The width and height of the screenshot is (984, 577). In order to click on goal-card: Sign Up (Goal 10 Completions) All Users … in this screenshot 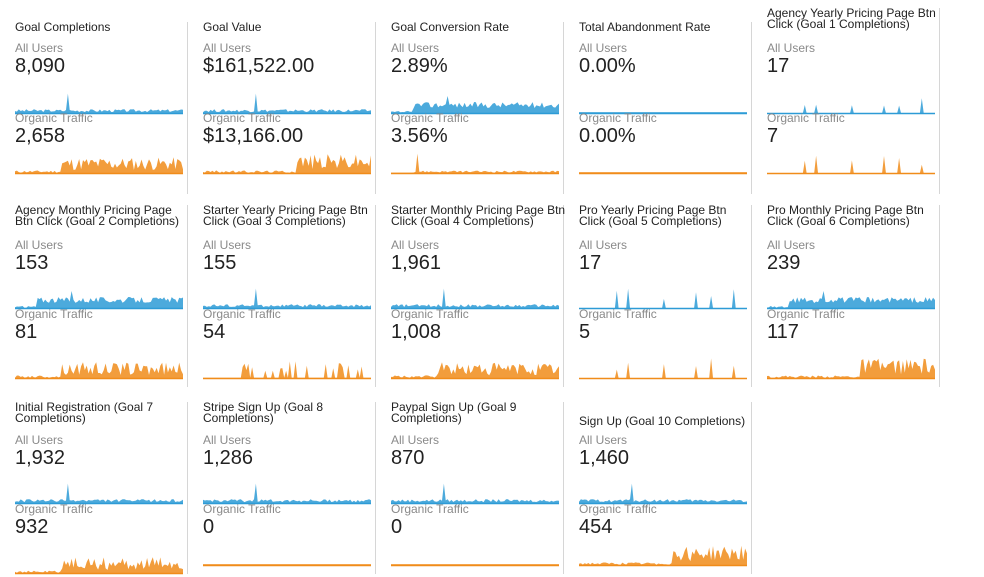, I will do `click(664, 488)`.